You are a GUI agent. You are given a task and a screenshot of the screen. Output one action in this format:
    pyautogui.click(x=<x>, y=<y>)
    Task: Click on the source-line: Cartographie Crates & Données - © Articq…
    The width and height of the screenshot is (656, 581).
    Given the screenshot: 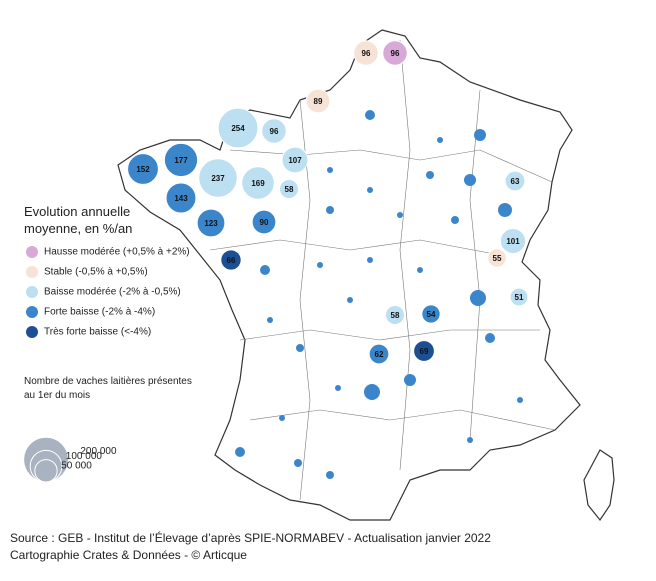 What is the action you would take?
    pyautogui.click(x=128, y=555)
    